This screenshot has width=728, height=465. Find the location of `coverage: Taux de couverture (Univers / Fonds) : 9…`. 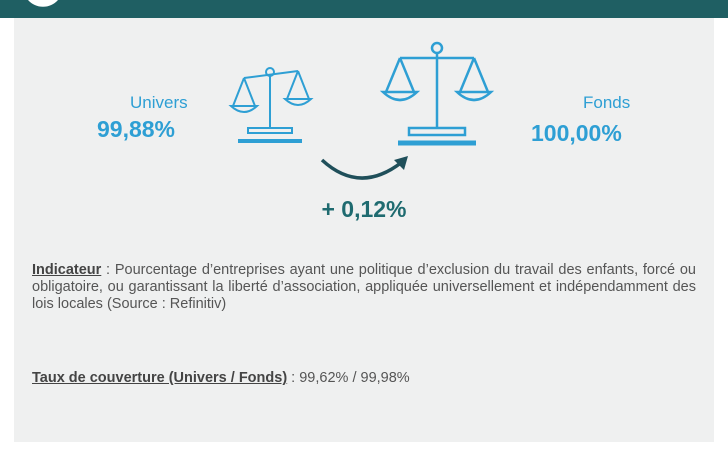

coverage: Taux de couverture (Univers / Fonds) : 9… is located at coordinates (364, 378).